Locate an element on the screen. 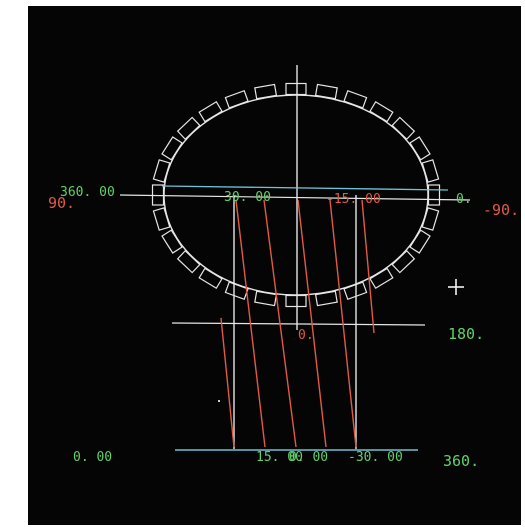  label-left-angle: 90. is located at coordinates (62, 203).